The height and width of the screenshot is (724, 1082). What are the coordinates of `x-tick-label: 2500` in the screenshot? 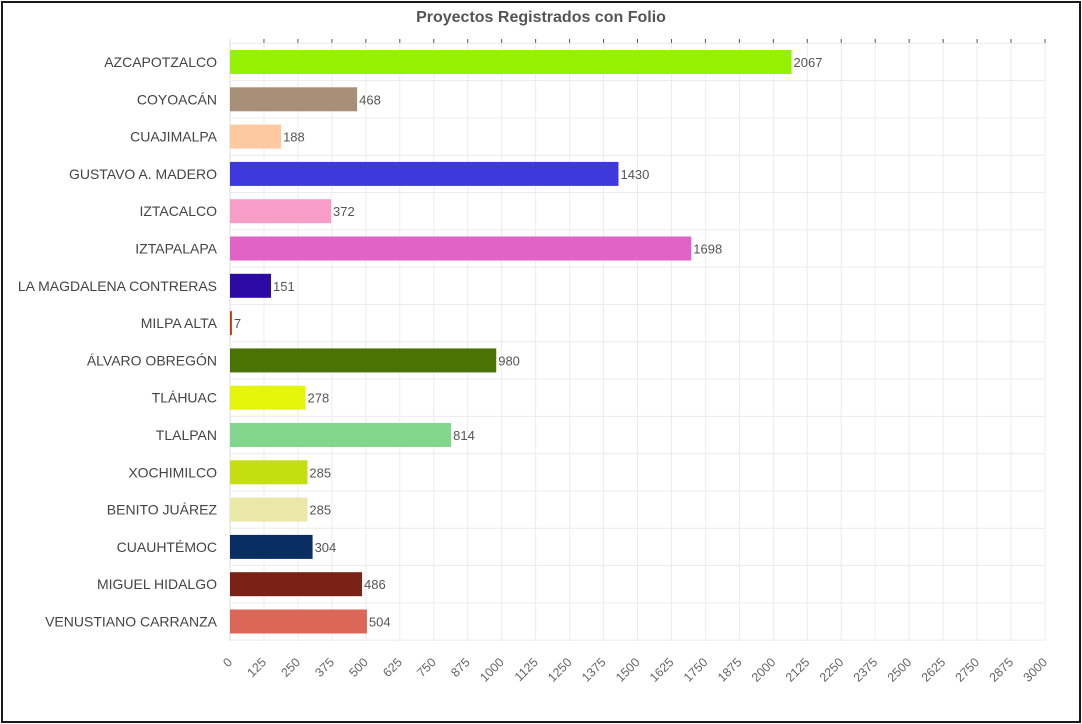 It's located at (900, 670).